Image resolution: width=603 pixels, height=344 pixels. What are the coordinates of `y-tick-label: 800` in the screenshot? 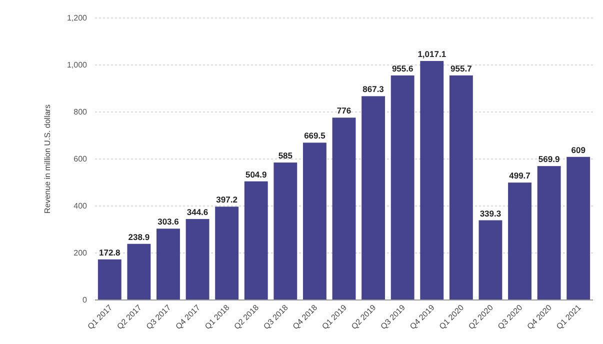 It's located at (81, 112).